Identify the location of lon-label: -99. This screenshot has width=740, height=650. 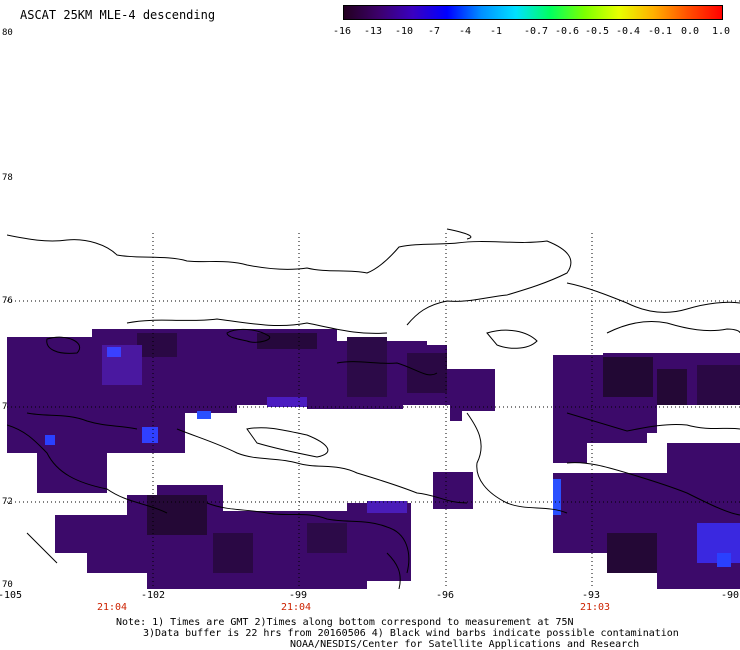
(298, 595).